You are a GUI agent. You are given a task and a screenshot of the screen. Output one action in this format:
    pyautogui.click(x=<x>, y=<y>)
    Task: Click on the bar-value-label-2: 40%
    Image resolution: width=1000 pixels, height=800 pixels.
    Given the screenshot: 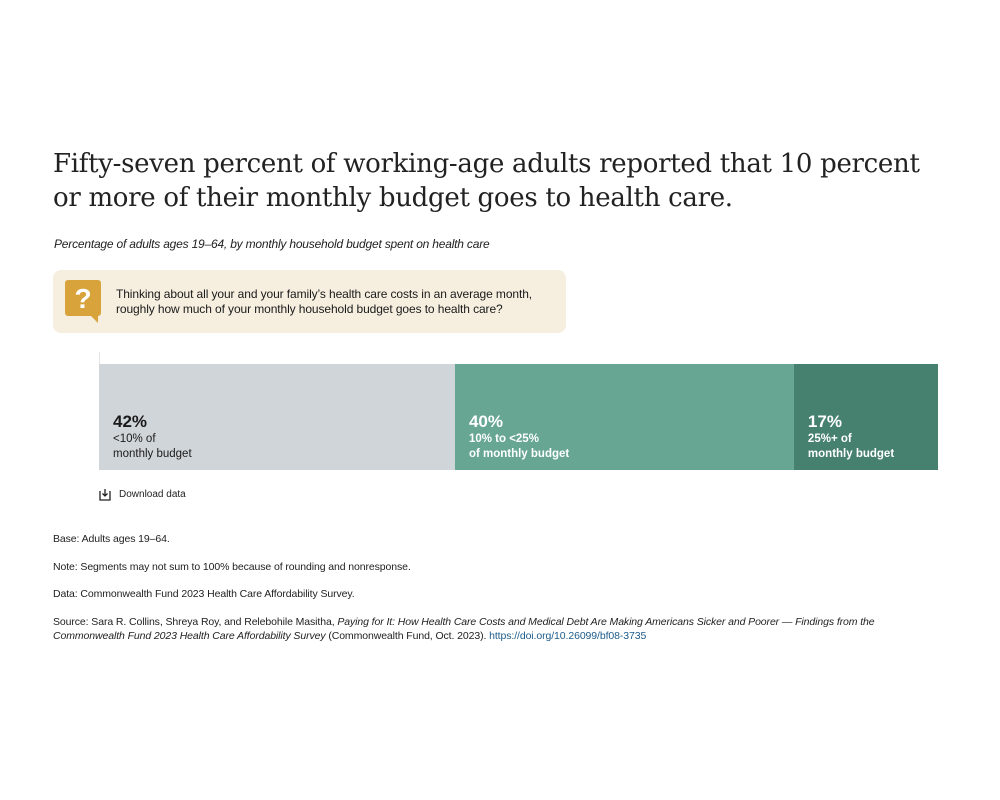 What is the action you would take?
    pyautogui.click(x=486, y=421)
    